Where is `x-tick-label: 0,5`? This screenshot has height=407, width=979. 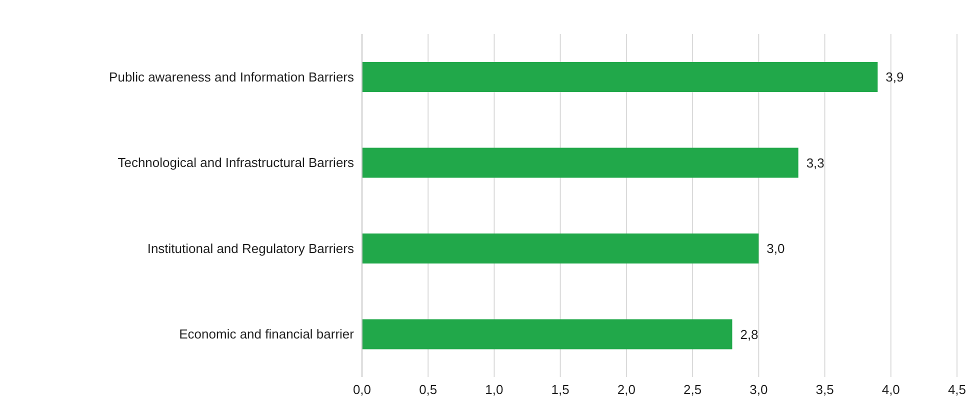 x-tick-label: 0,5 is located at coordinates (428, 390).